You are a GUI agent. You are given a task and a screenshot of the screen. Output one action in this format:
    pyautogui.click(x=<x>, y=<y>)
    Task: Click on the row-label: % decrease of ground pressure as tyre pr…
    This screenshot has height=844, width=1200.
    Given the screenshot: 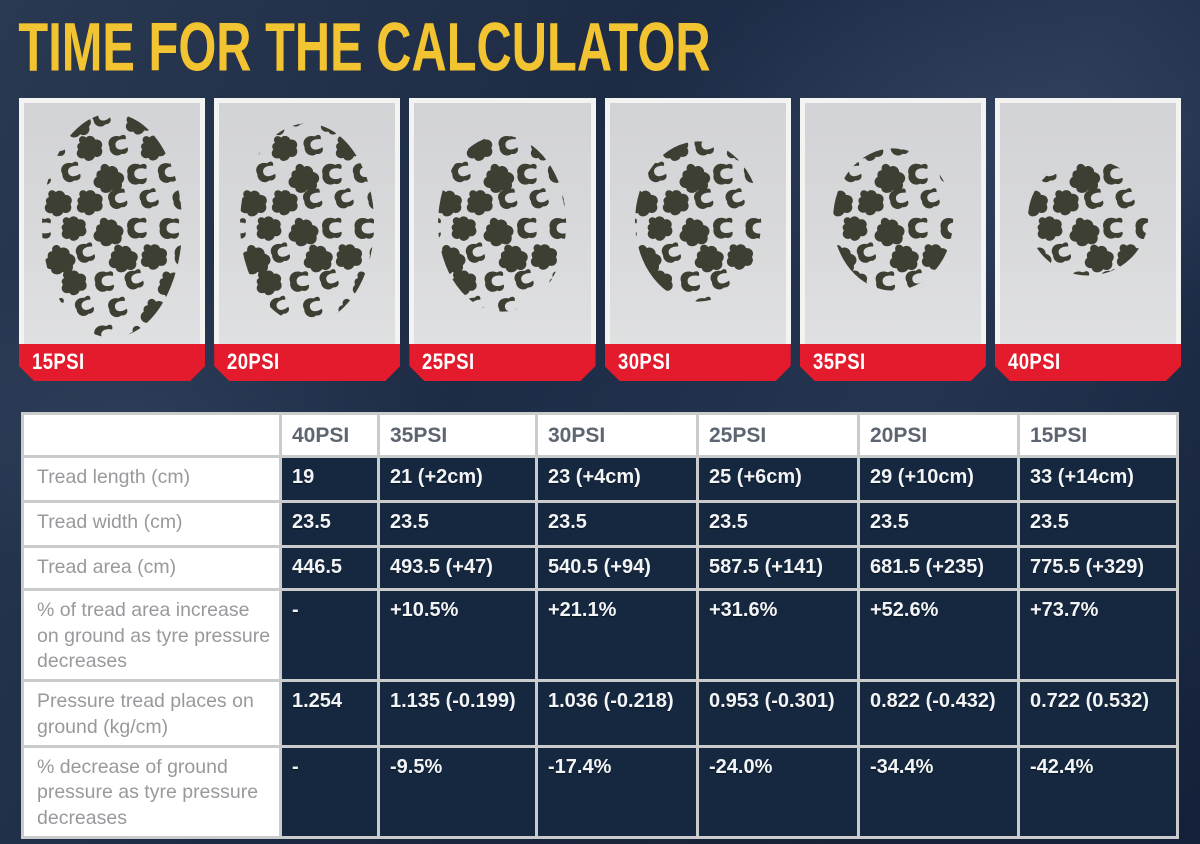 What is the action you would take?
    pyautogui.click(x=151, y=791)
    